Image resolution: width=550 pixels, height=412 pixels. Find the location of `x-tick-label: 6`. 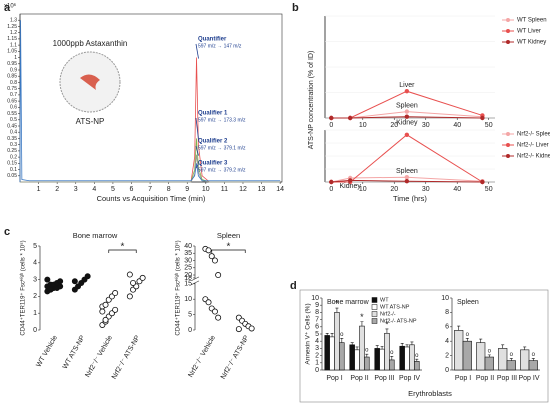

x-tick-label: 6 is located at coordinates (132, 189).